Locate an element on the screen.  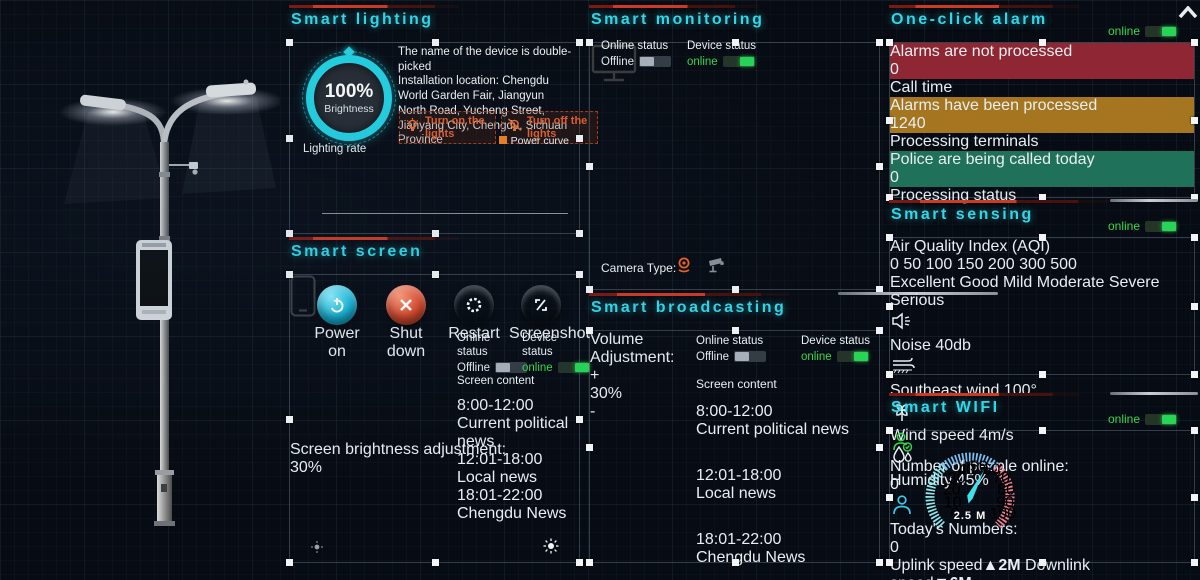
panel-accent-gray is located at coordinates (1154, 200).